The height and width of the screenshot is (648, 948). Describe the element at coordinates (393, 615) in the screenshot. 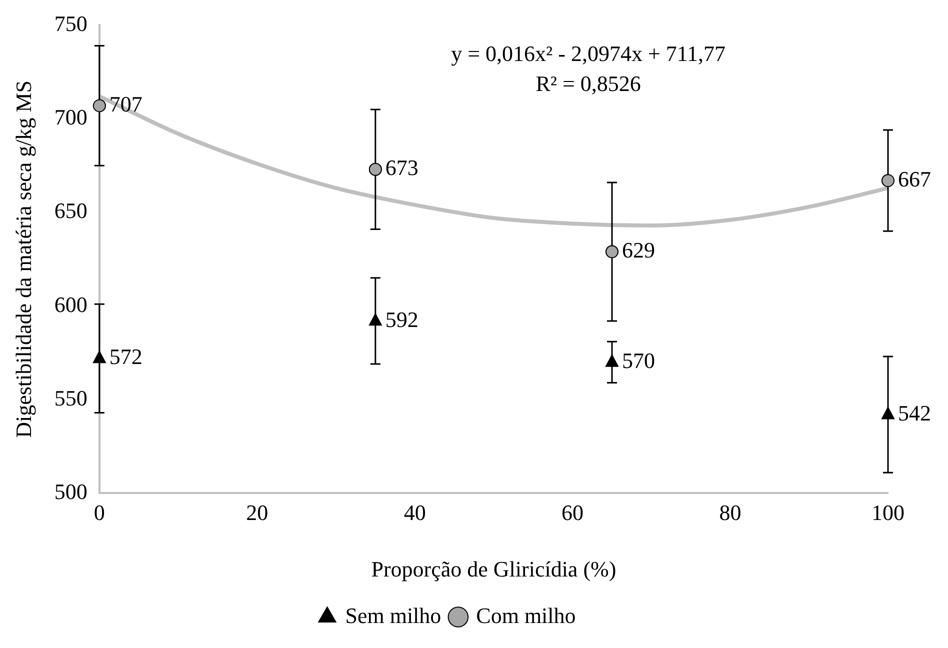

I see `legend-label: Sem milho` at that location.